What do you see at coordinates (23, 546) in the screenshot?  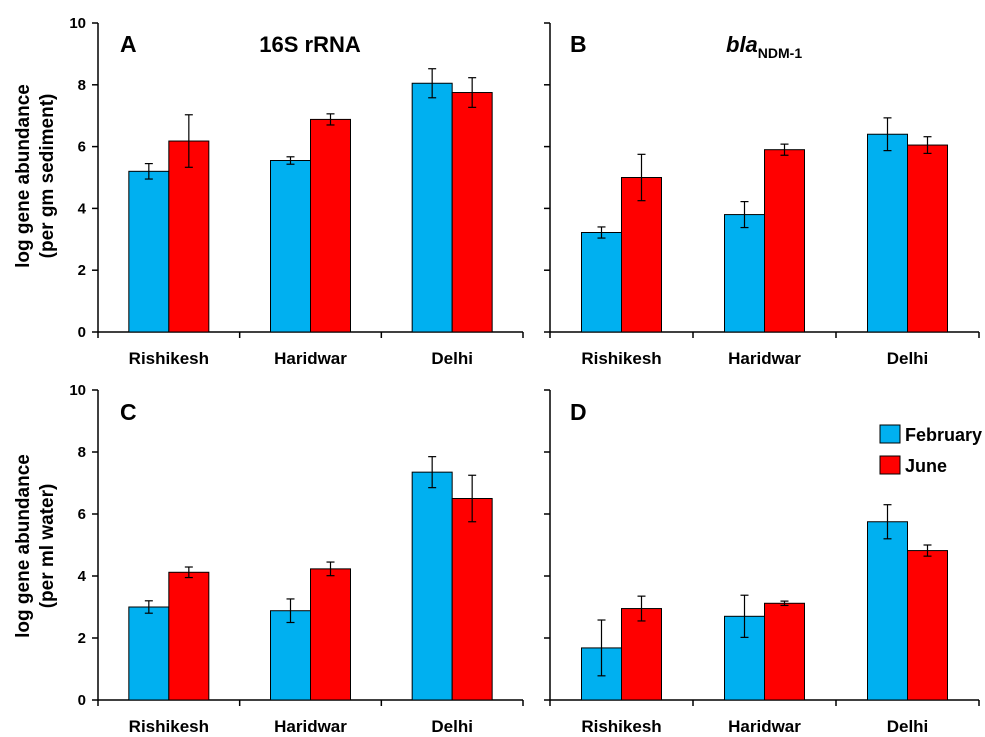 I see `y-axis-label-bottom-line1: log gene abundance` at bounding box center [23, 546].